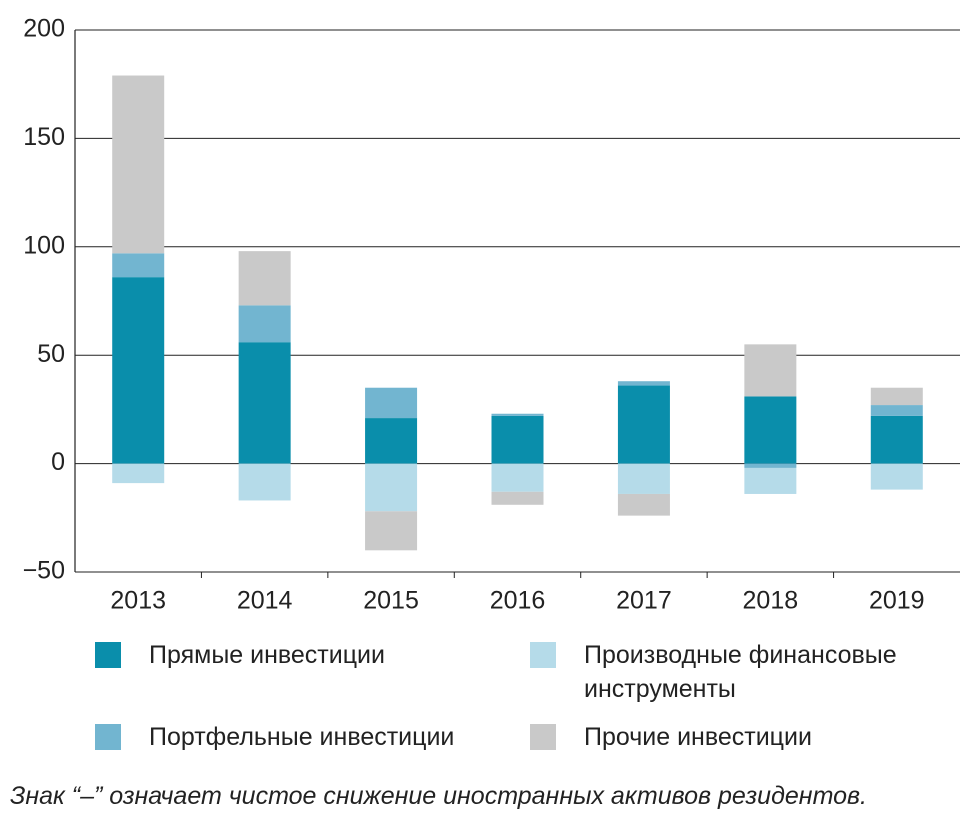 The width and height of the screenshot is (980, 835). What do you see at coordinates (44, 29) in the screenshot?
I see `y-tick-label: 200` at bounding box center [44, 29].